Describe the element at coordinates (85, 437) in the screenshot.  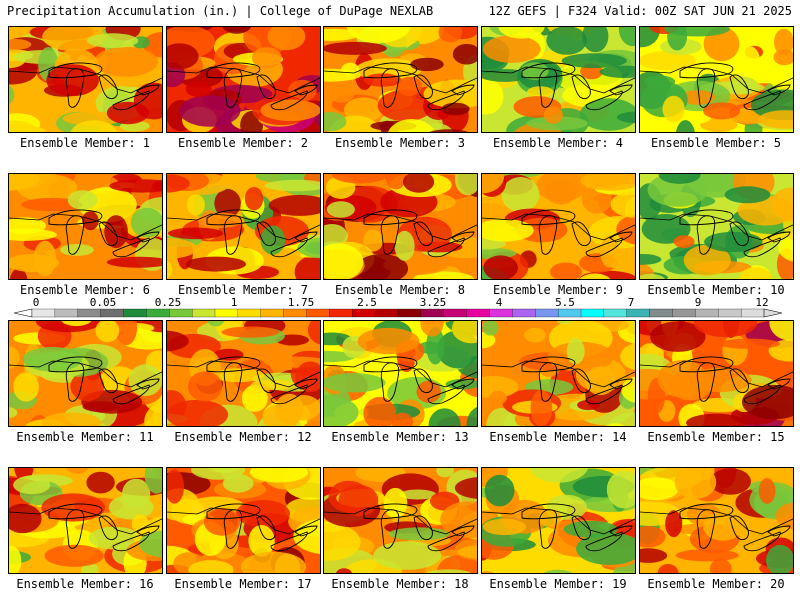
I see `ensemble-member-label: Ensemble Member: 11` at that location.